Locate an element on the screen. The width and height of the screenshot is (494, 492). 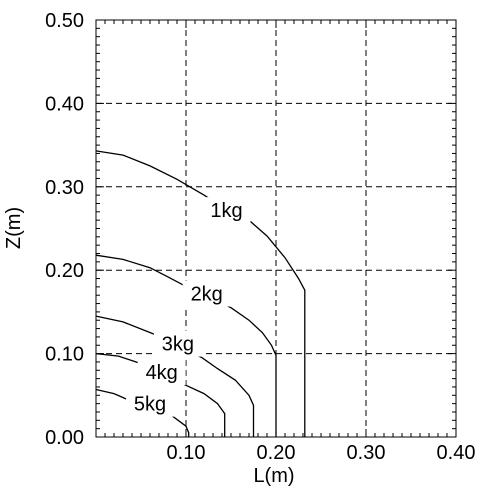
contour-label-4: 4kg is located at coordinates (162, 373).